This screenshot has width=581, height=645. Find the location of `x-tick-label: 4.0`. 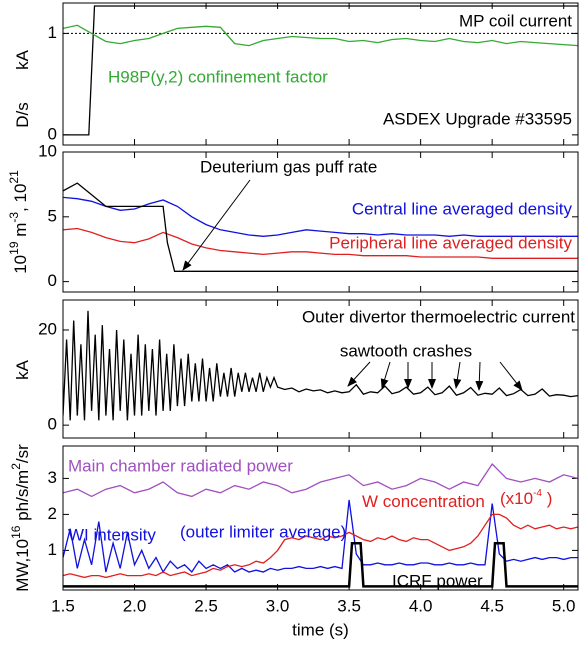

x-tick-label: 4.0 is located at coordinates (421, 605).